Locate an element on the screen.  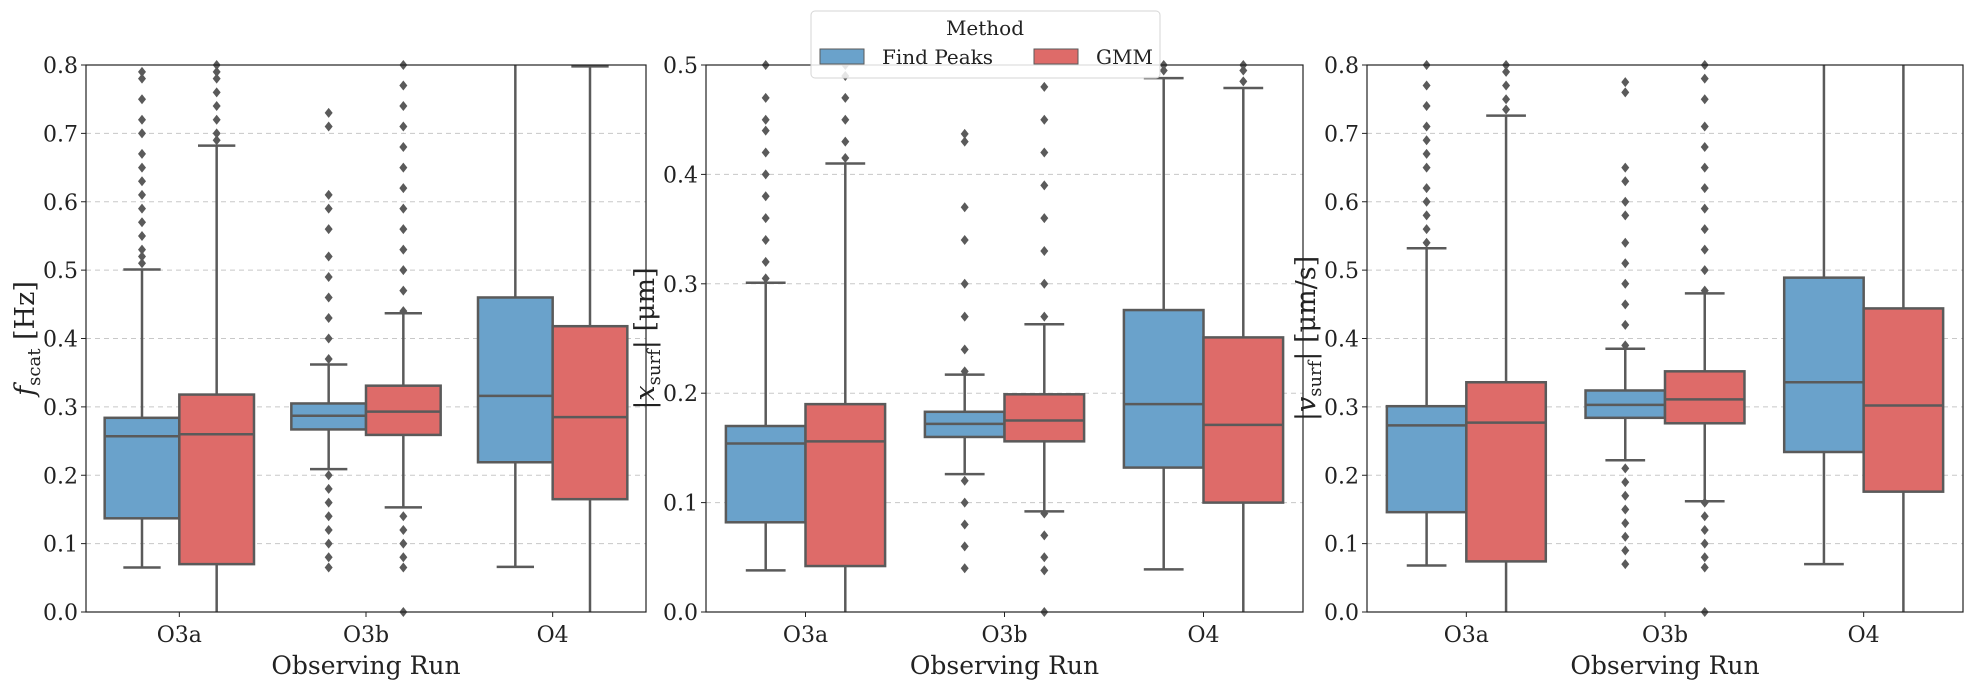
y-axis-label-main: |x is located at coordinates (645, 397).